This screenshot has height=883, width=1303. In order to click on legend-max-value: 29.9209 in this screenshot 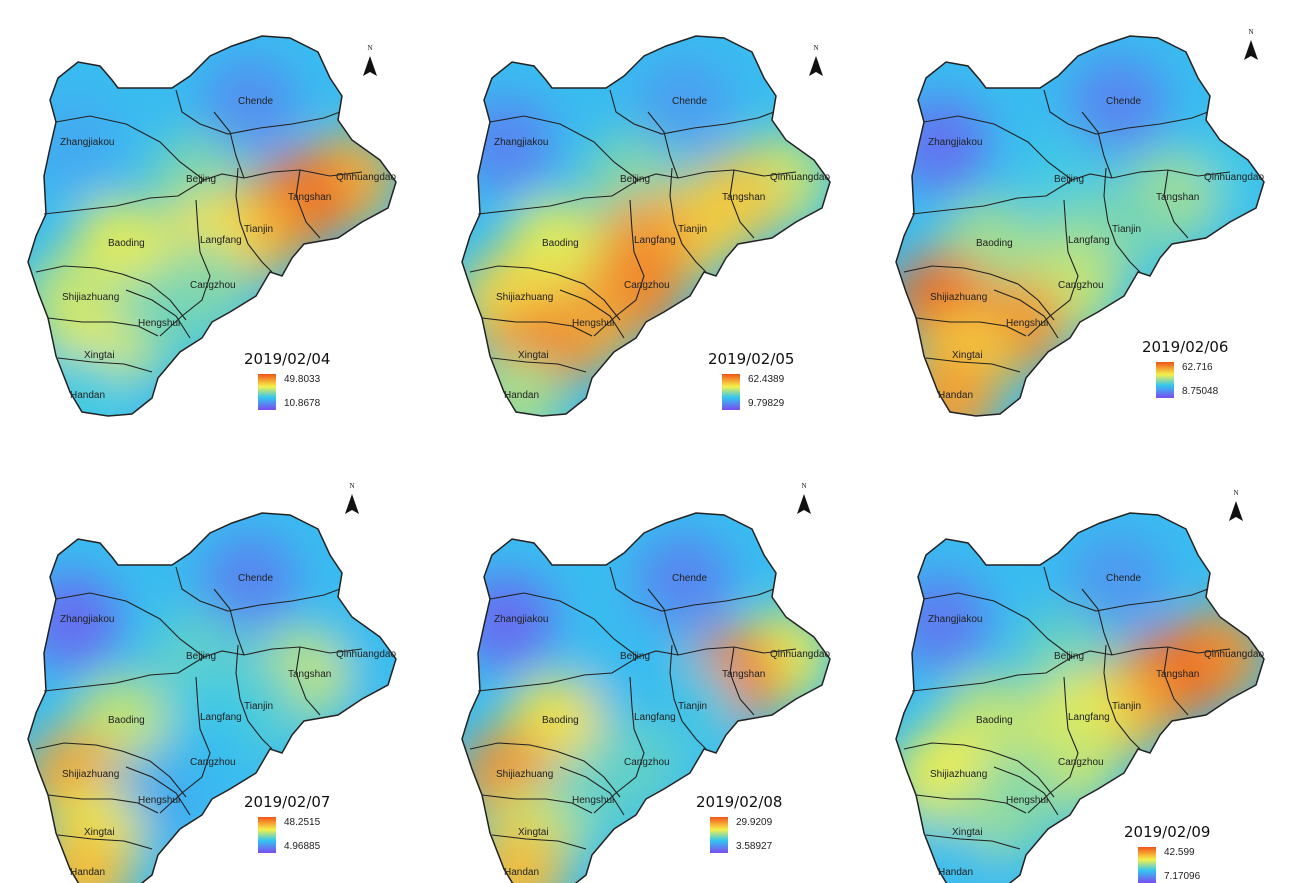, I will do `click(754, 822)`.